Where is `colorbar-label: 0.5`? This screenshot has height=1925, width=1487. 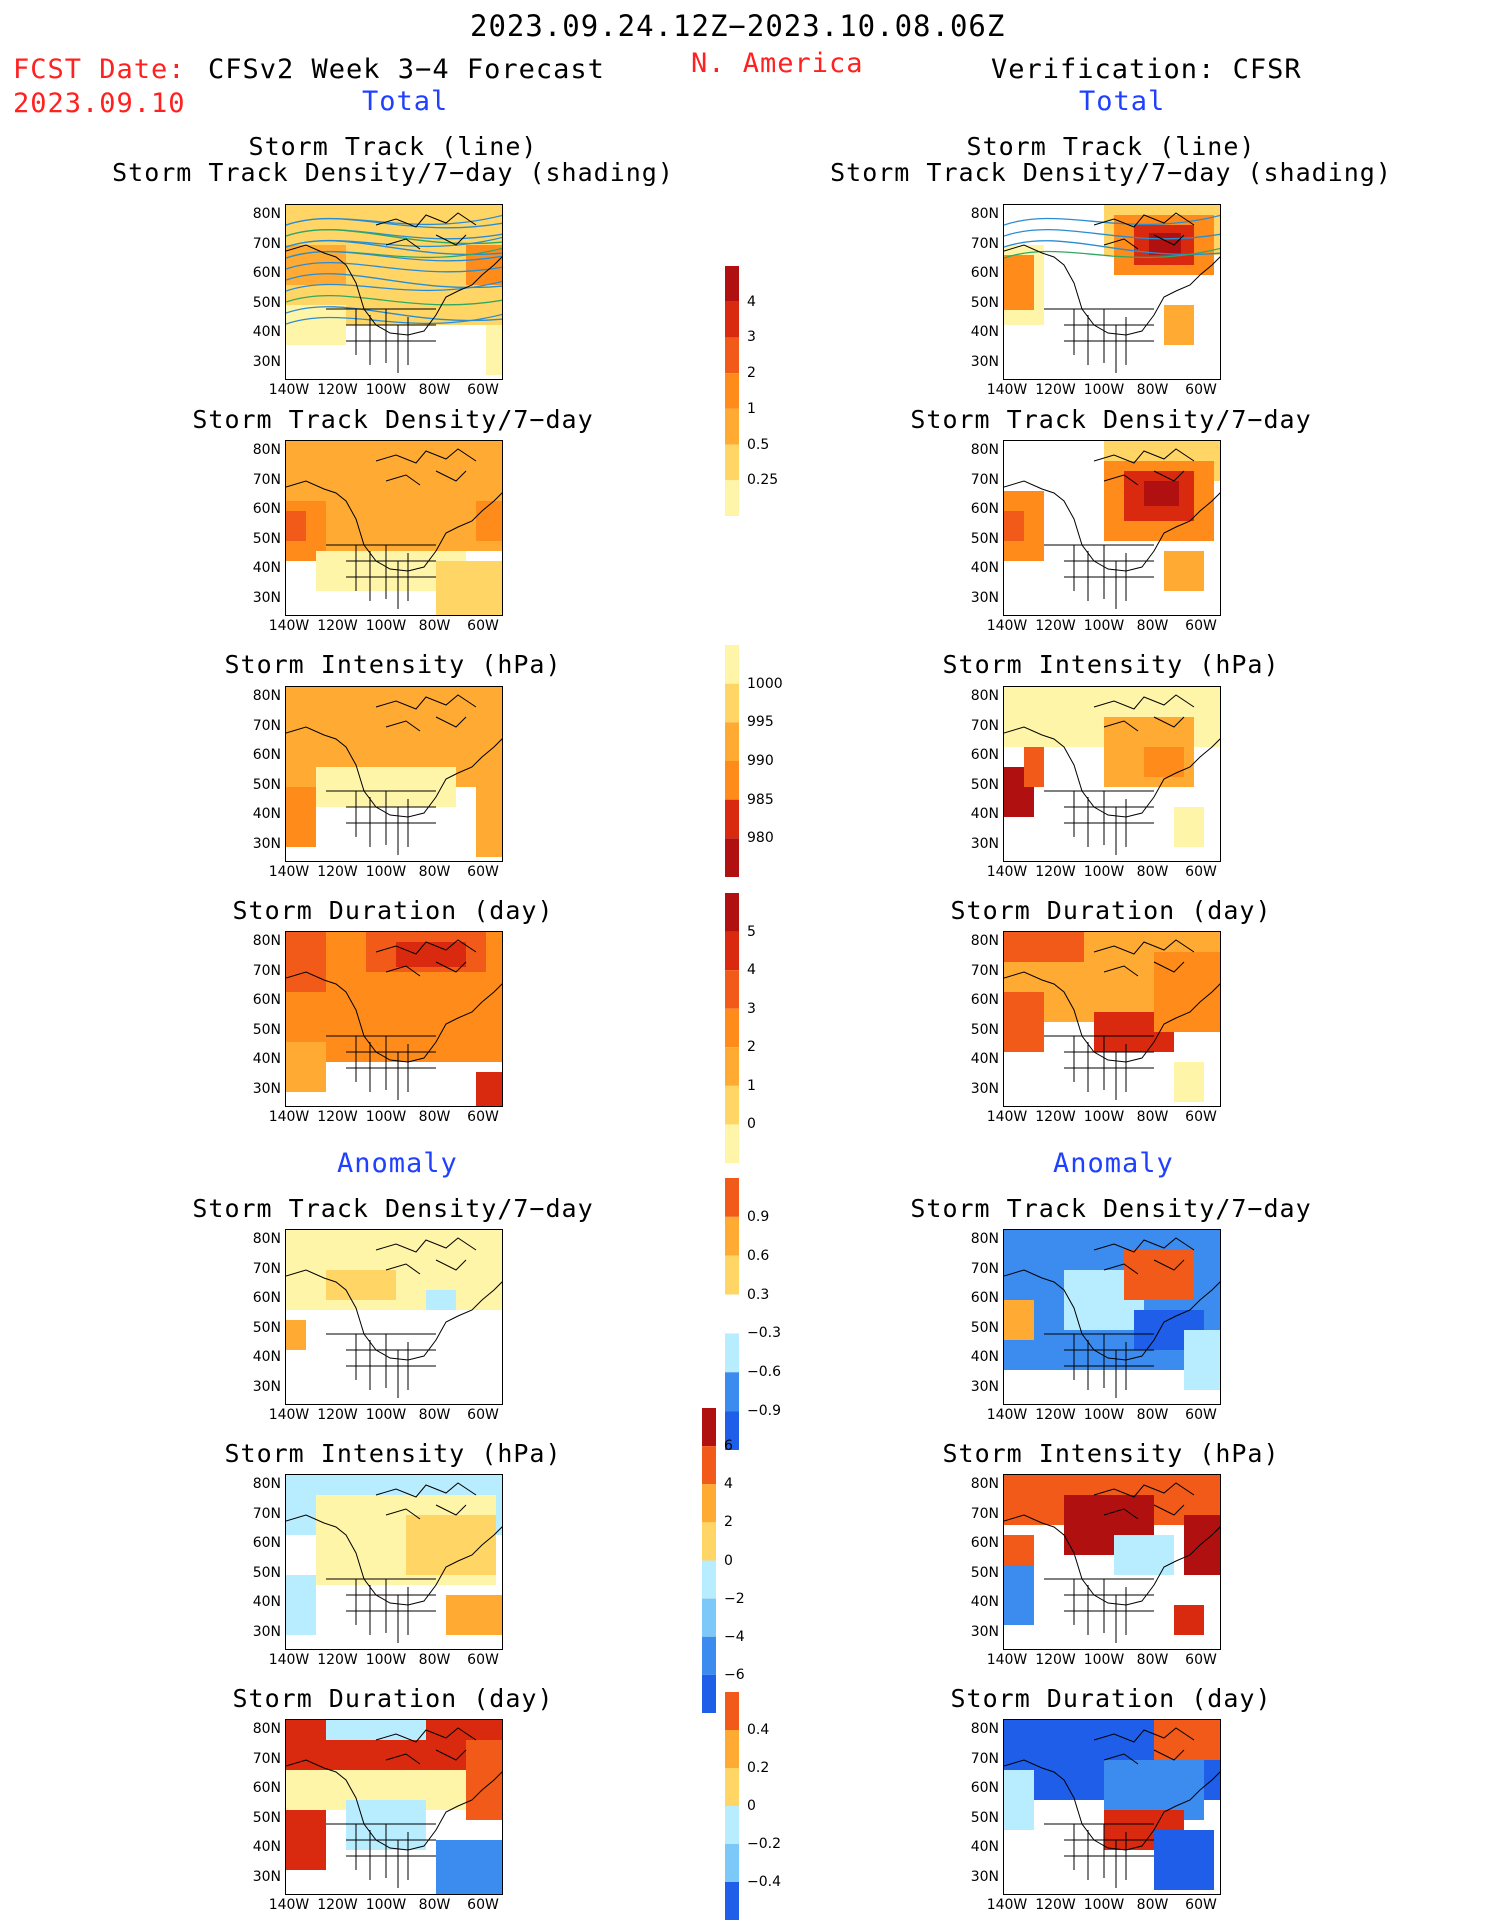 colorbar-label: 0.5 is located at coordinates (758, 444).